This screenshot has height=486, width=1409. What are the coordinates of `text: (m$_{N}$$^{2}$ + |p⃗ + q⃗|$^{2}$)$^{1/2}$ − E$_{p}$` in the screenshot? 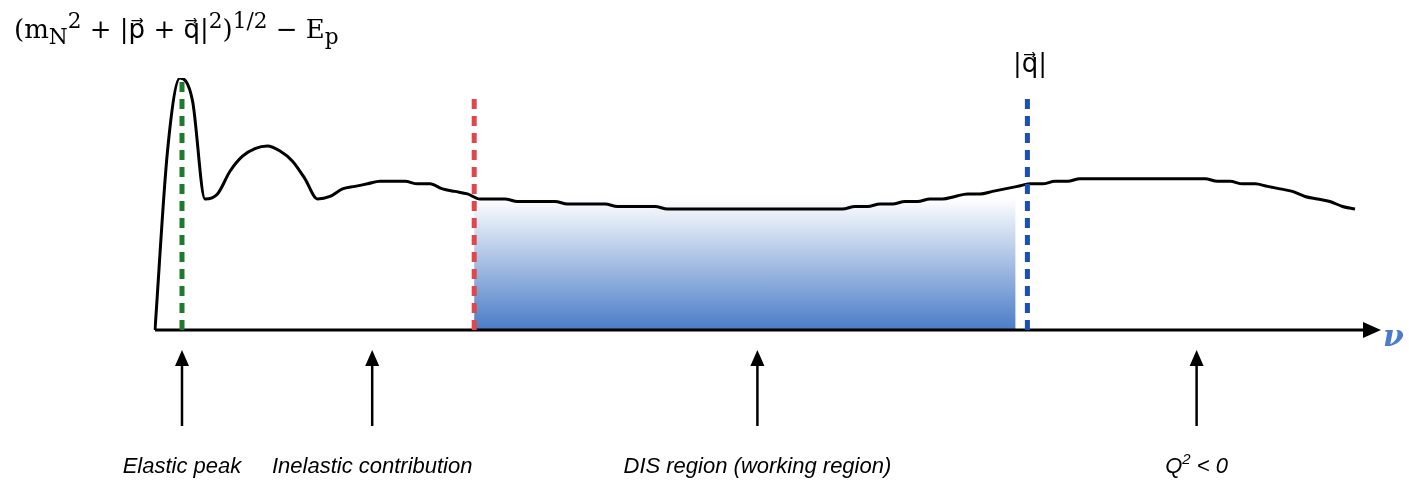 It's located at (176, 28).